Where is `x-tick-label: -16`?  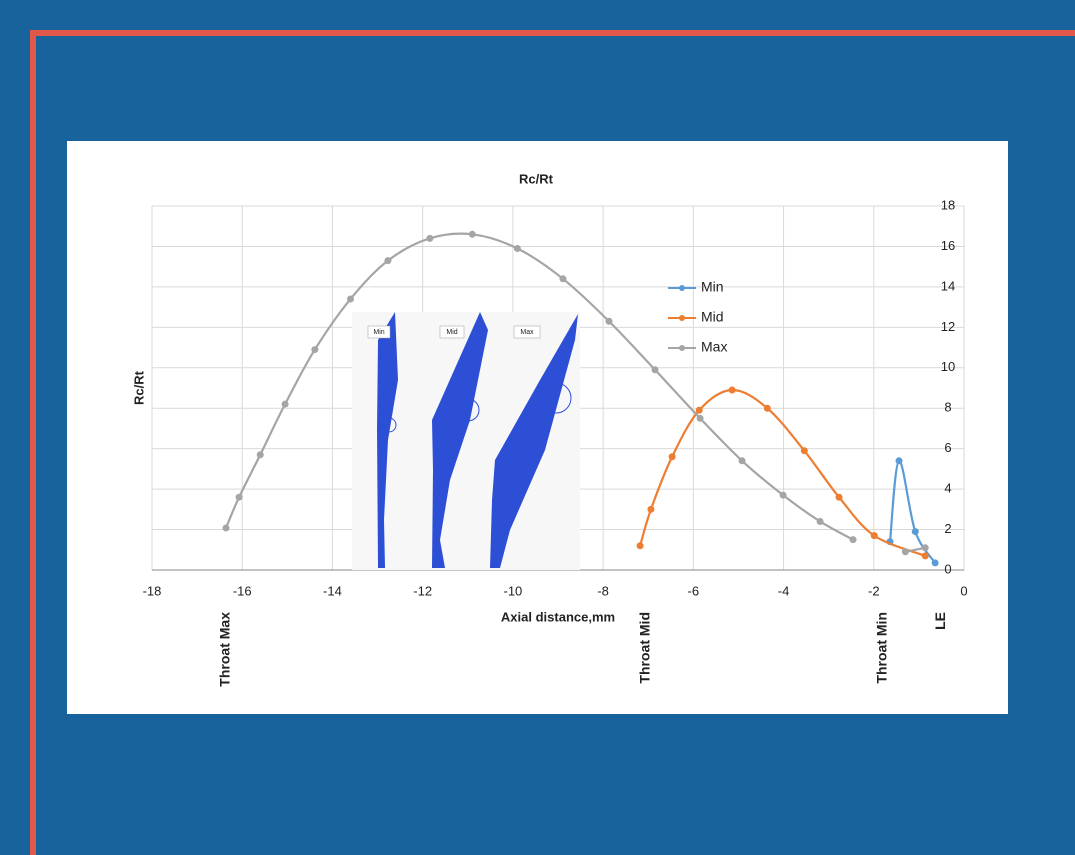 x-tick-label: -16 is located at coordinates (242, 590).